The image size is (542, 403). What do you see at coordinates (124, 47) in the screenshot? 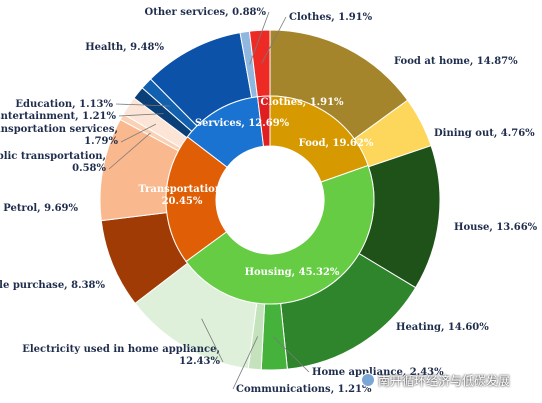
I see `outer-label-health: Health, 9.48%` at bounding box center [124, 47].